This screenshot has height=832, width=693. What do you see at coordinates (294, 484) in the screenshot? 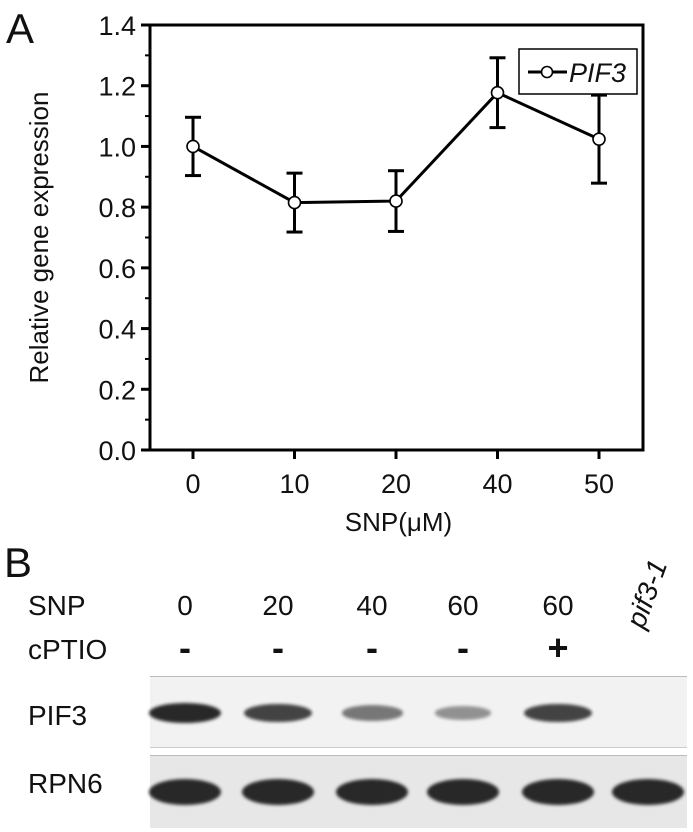
I see `x-tick-label: 10` at bounding box center [294, 484].